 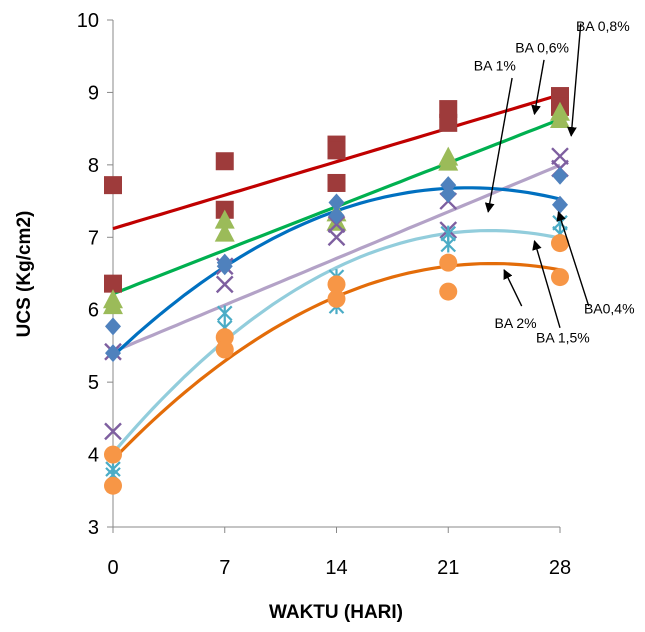 I want to click on annotation-label: BA 0,8%, so click(x=603, y=26).